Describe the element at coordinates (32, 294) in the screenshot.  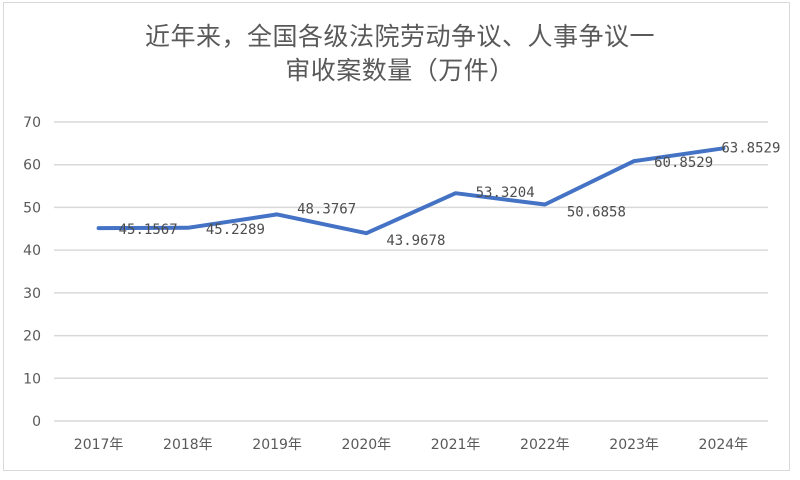
I see `y-tick-label: 30` at that location.